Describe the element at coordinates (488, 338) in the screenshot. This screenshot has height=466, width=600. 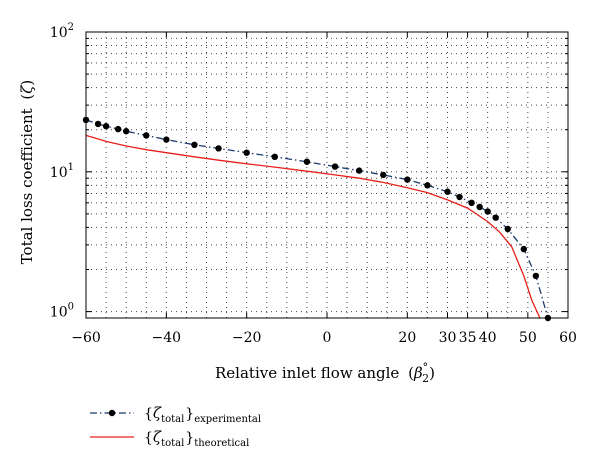
I see `x-tick-label: 40` at that location.